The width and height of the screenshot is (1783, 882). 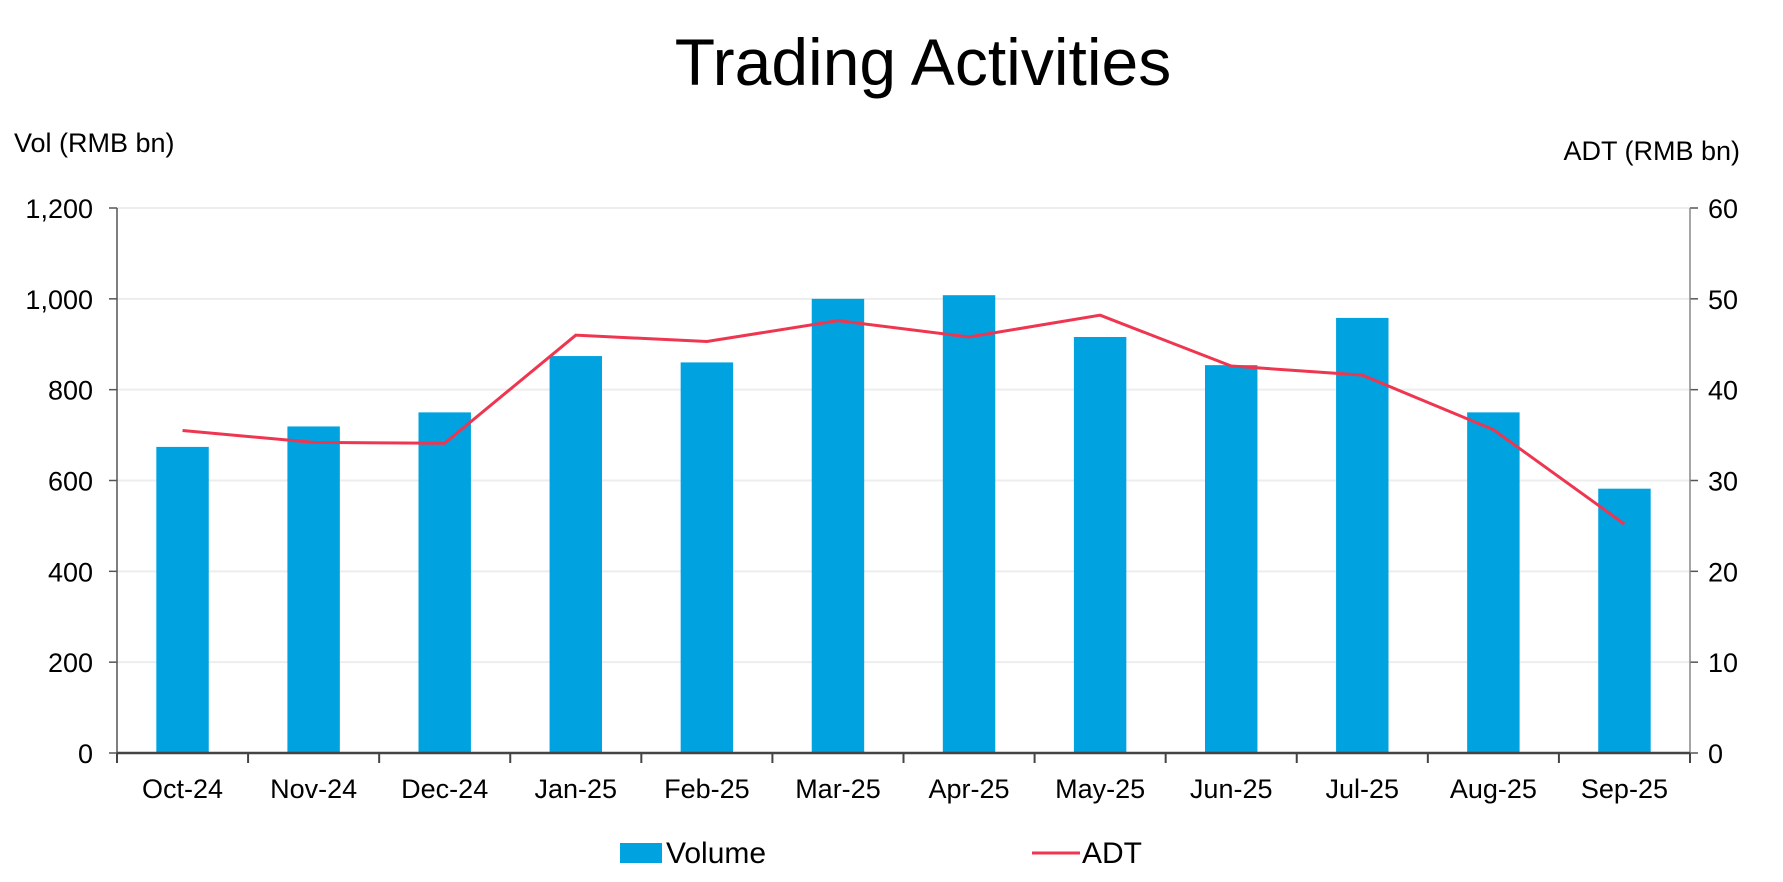 I want to click on x-tick-label: Jul-25, so click(x=1363, y=789).